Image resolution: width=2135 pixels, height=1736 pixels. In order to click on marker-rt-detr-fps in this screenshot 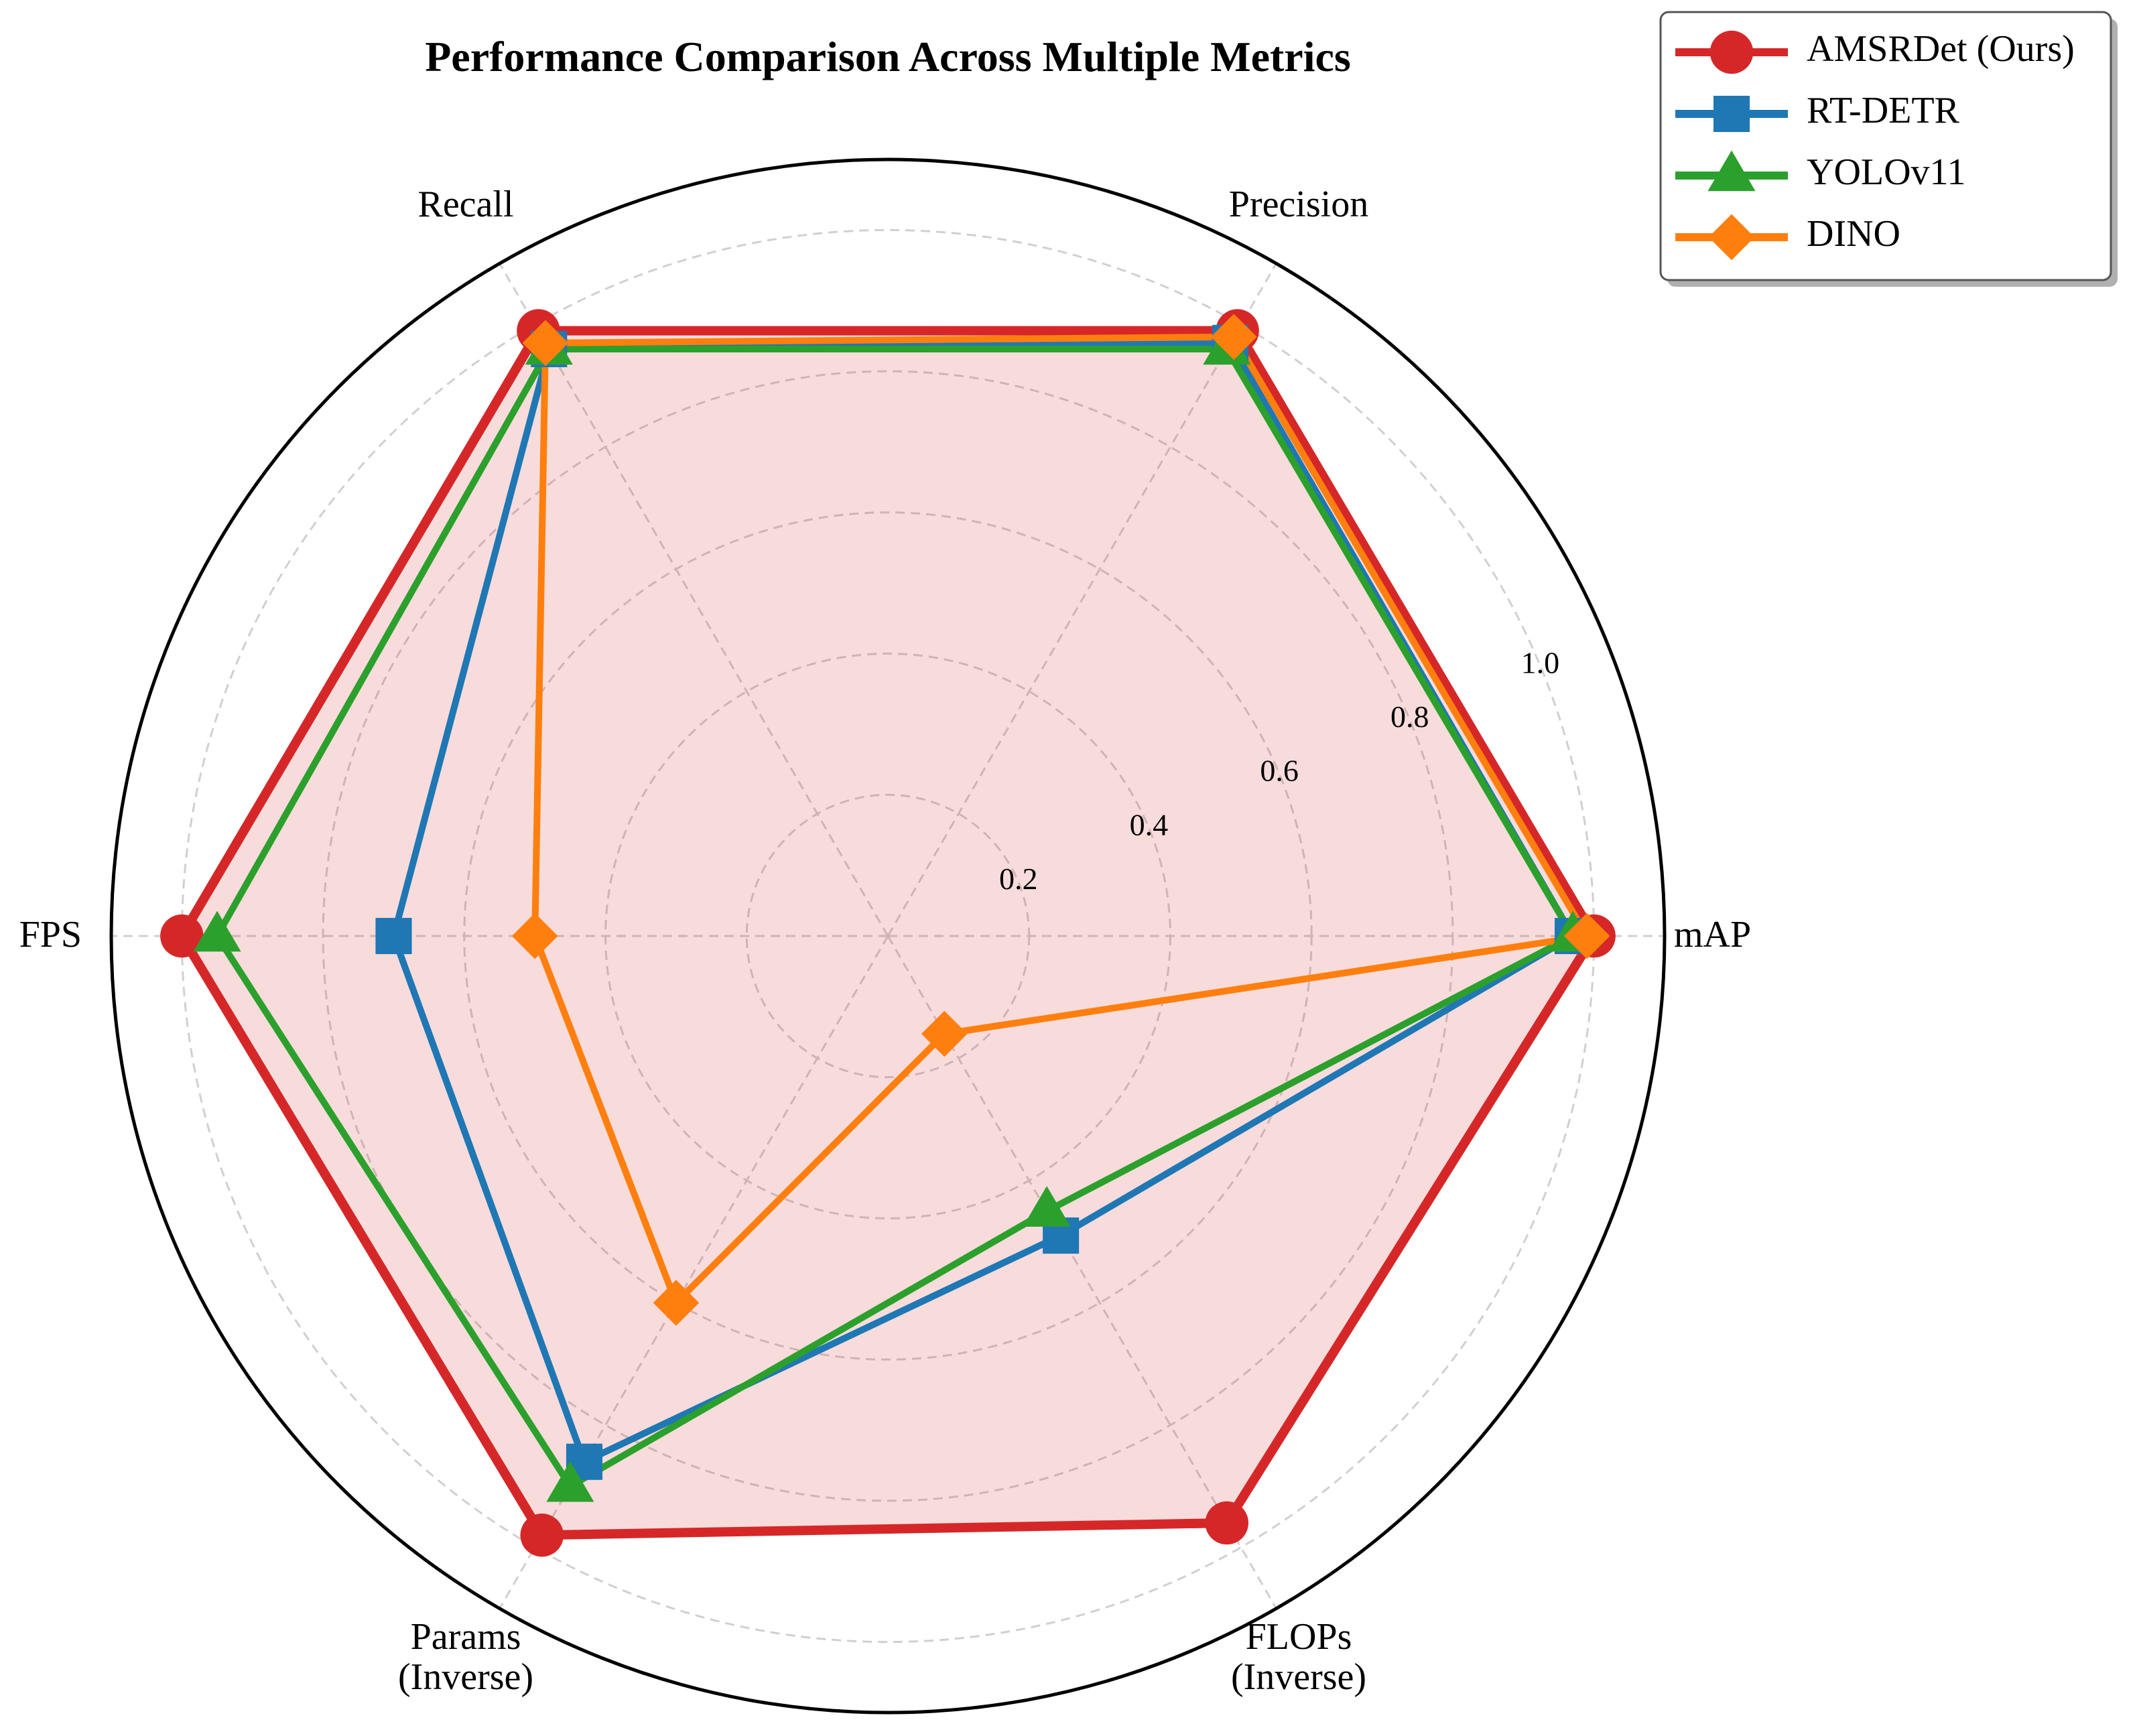, I will do `click(393, 936)`.